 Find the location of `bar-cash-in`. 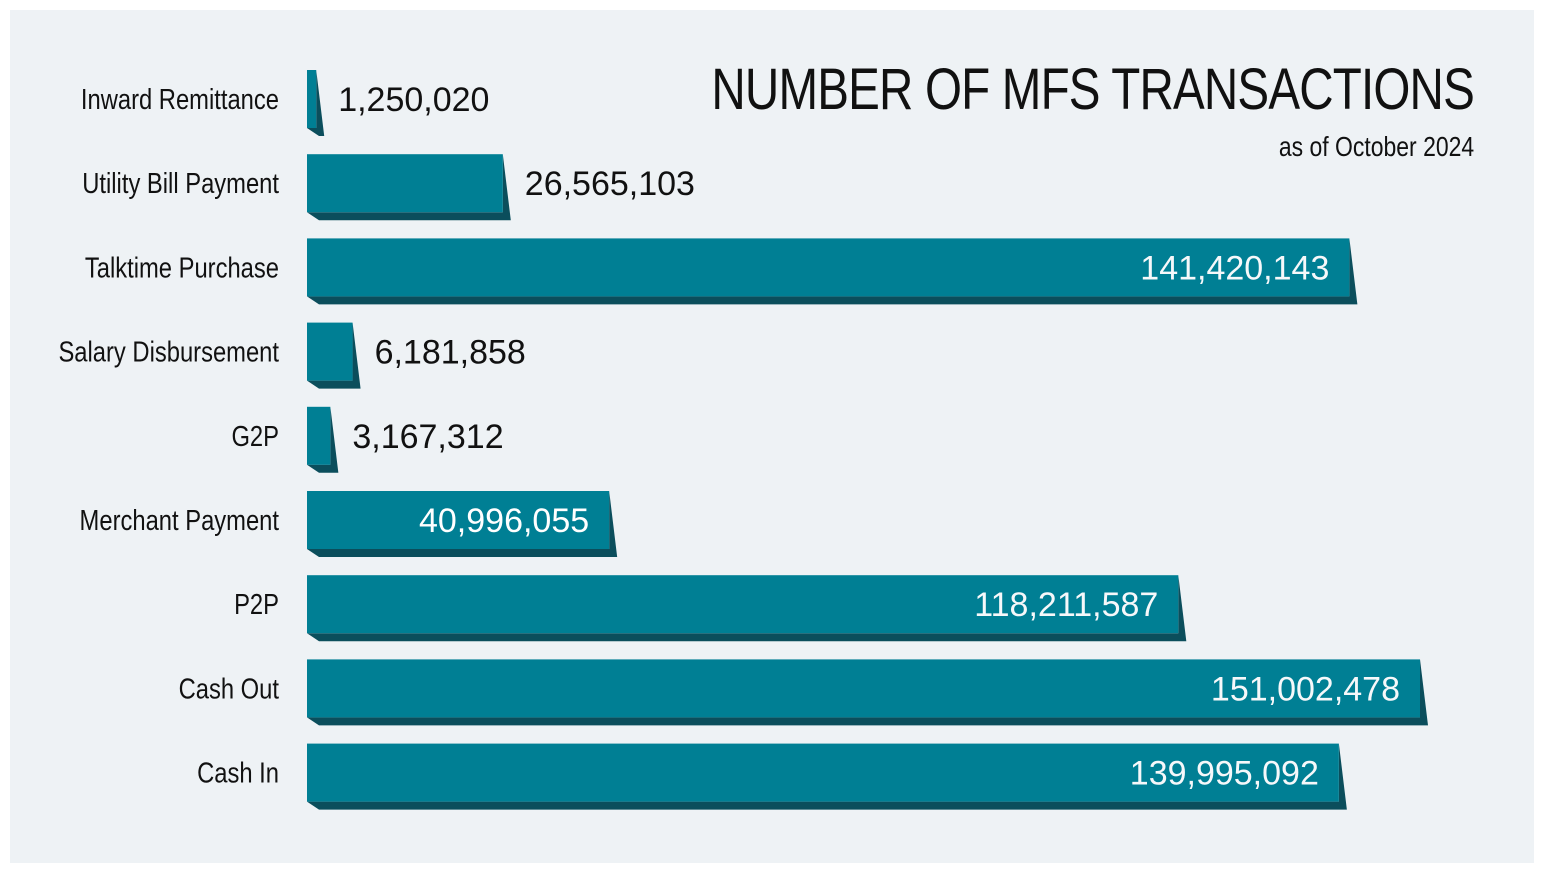

bar-cash-in is located at coordinates (823, 772).